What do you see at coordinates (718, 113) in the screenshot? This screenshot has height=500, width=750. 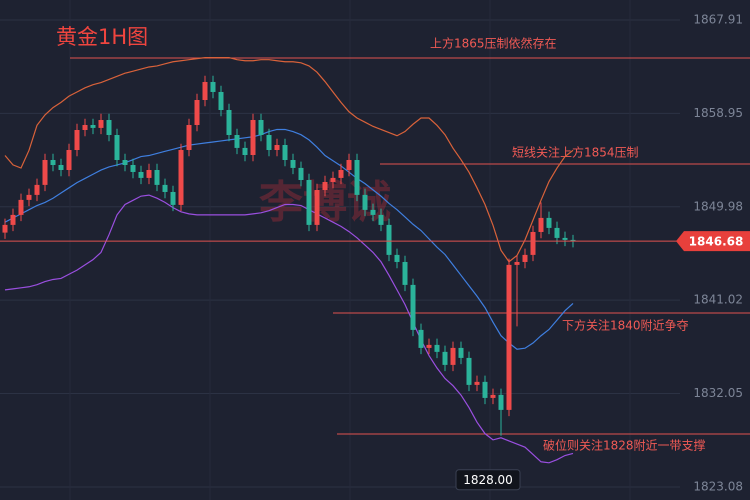 I see `y-tick-label: 1858.95` at bounding box center [718, 113].